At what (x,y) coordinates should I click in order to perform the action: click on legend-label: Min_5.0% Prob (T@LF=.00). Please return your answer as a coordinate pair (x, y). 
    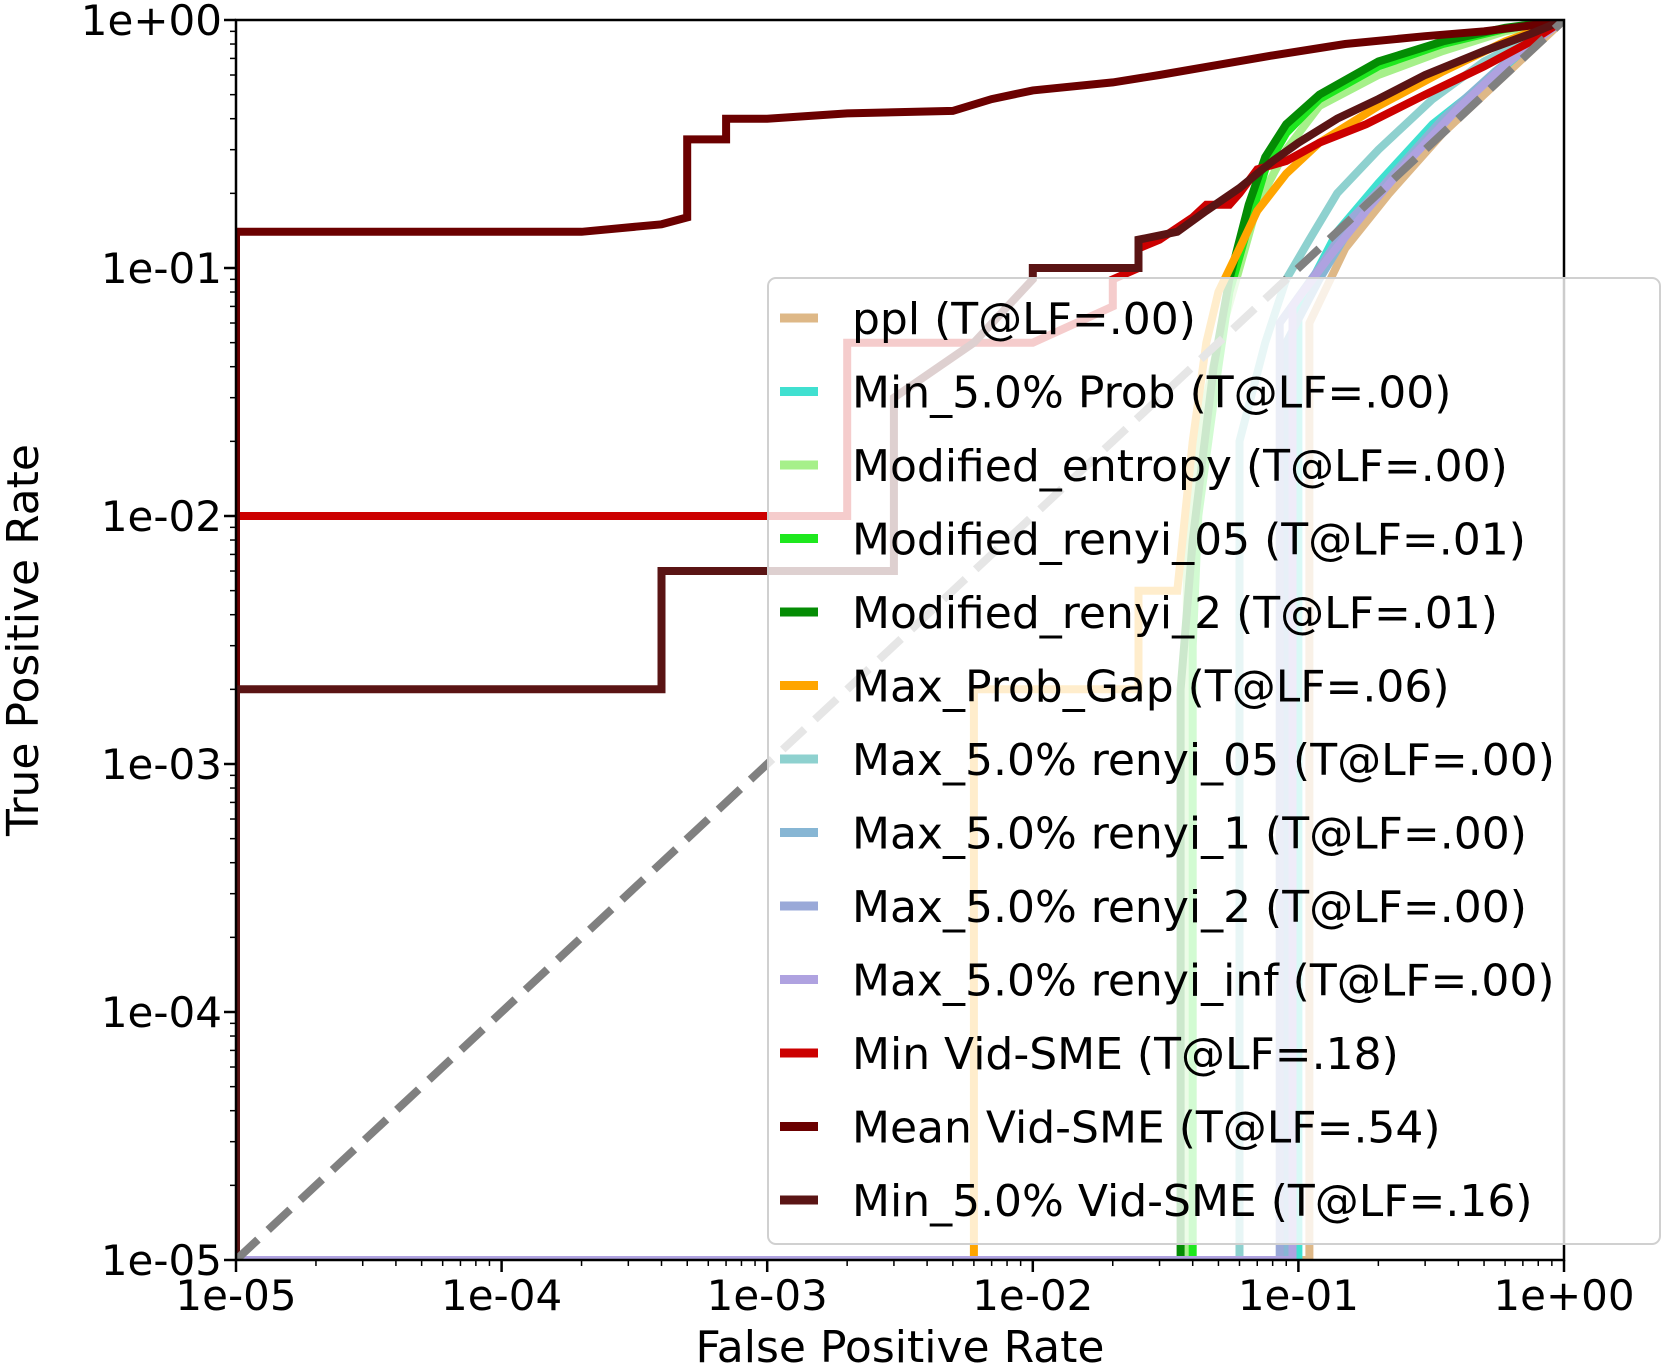
    Looking at the image, I should click on (1151, 393).